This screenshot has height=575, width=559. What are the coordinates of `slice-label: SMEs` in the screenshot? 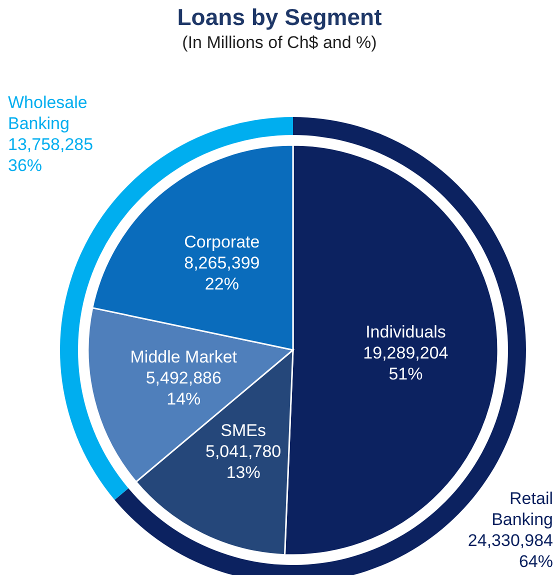 It's located at (243, 430).